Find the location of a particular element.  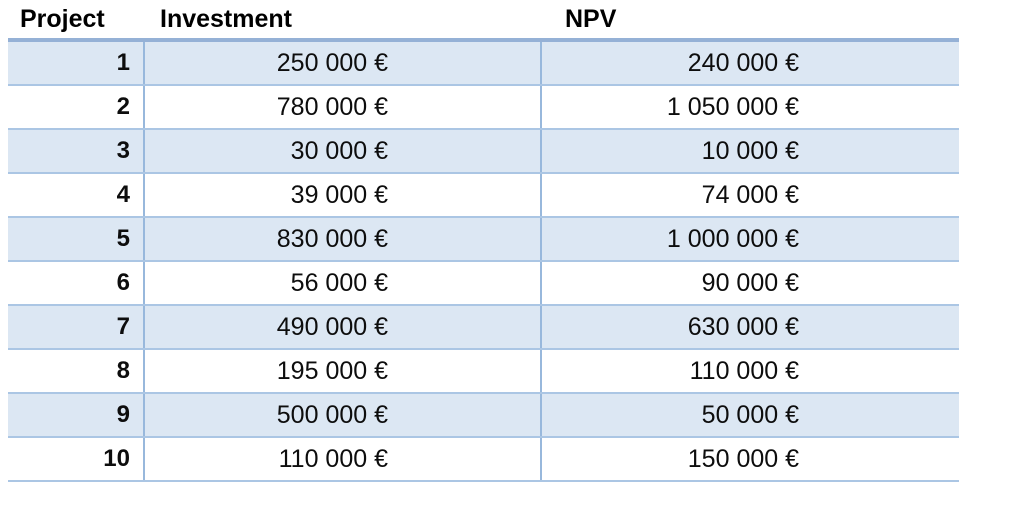

investment-cell: 250 000 € is located at coordinates (343, 63).